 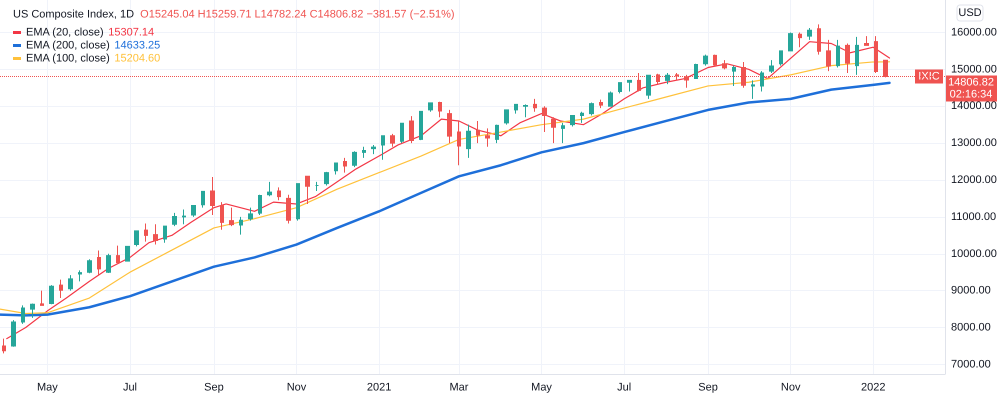 What do you see at coordinates (68, 46) in the screenshot?
I see `legend-label: EMA (200, close)` at bounding box center [68, 46].